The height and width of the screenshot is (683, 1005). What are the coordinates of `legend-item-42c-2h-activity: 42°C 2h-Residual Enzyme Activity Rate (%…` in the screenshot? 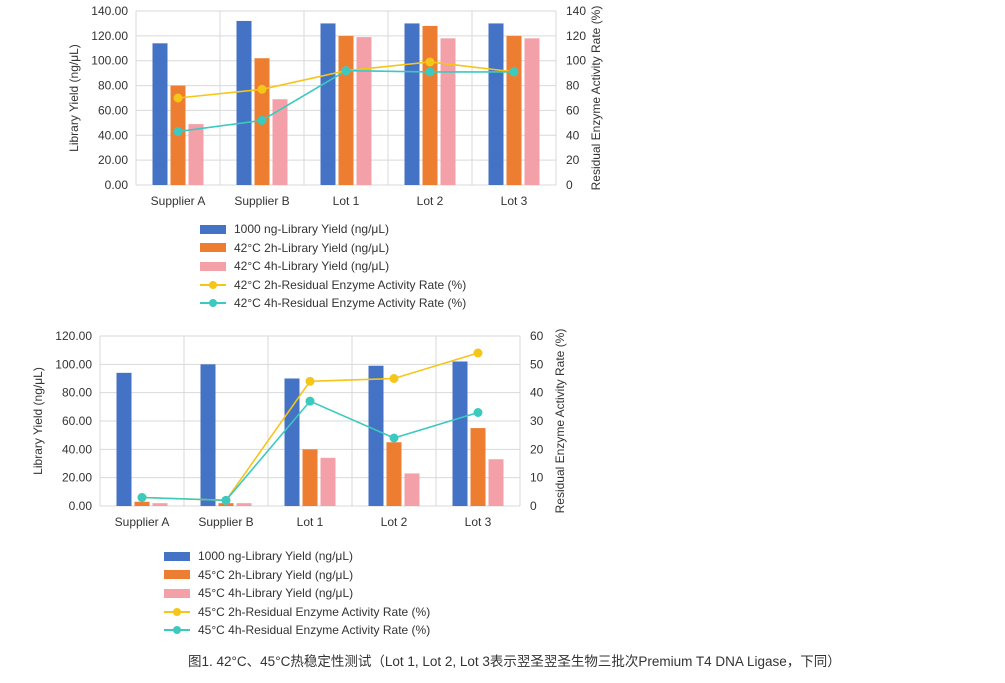 It's located at (333, 285).